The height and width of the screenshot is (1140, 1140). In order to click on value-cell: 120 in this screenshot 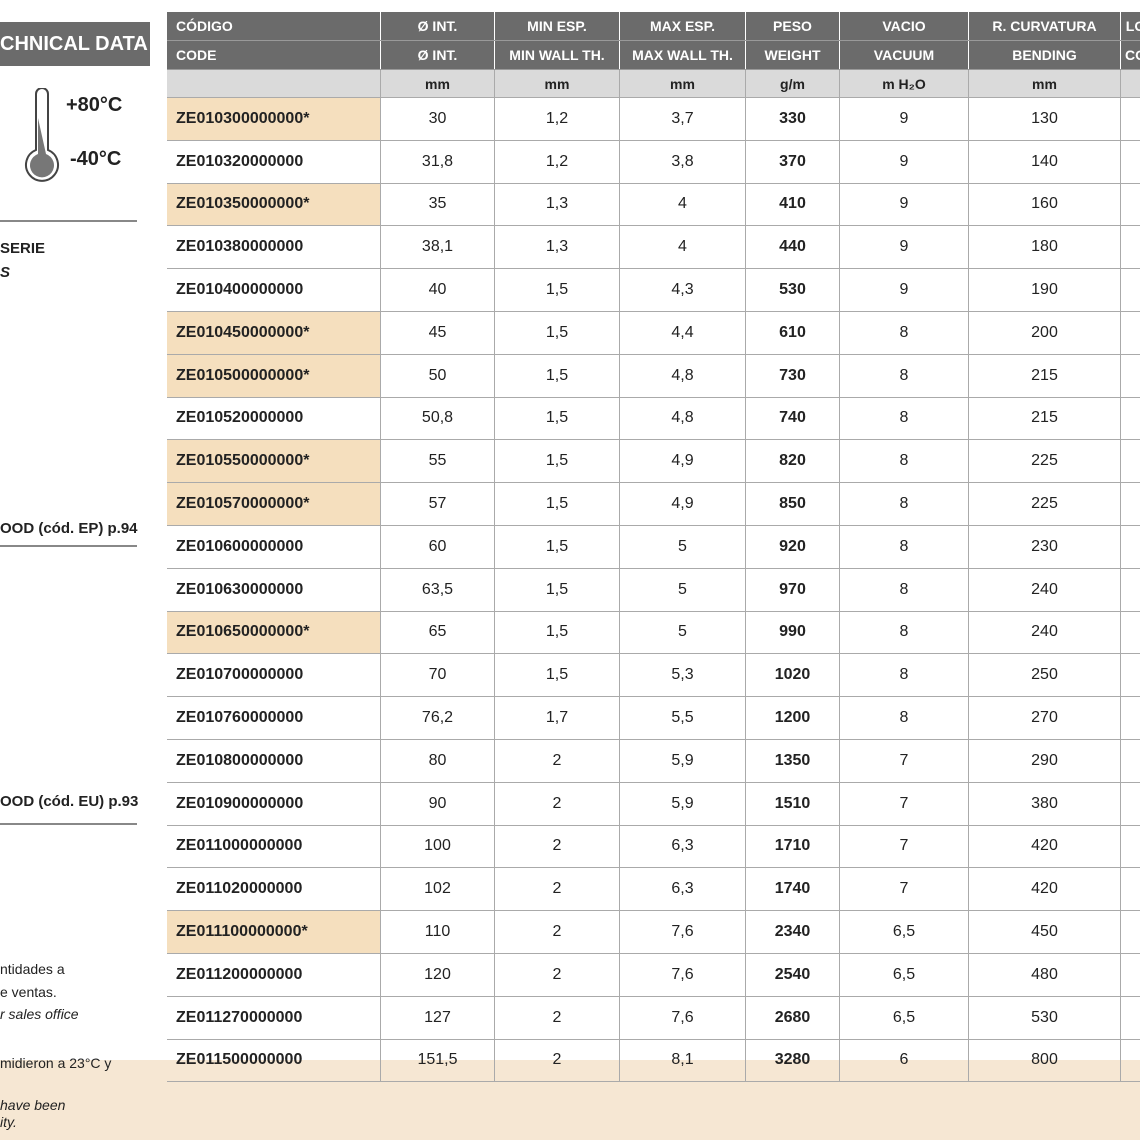, I will do `click(438, 974)`.